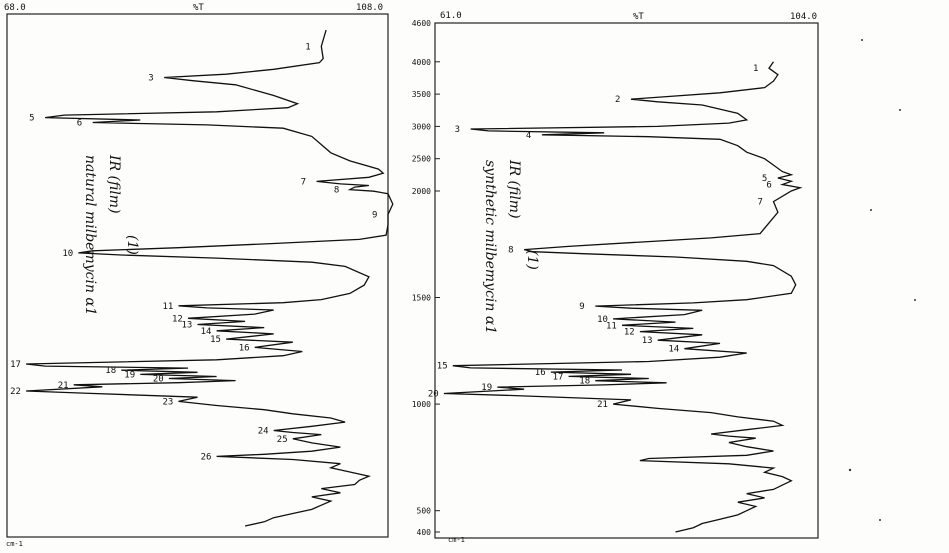 This screenshot has width=949, height=553. I want to click on synthetic-peak-label: 21, so click(602, 405).